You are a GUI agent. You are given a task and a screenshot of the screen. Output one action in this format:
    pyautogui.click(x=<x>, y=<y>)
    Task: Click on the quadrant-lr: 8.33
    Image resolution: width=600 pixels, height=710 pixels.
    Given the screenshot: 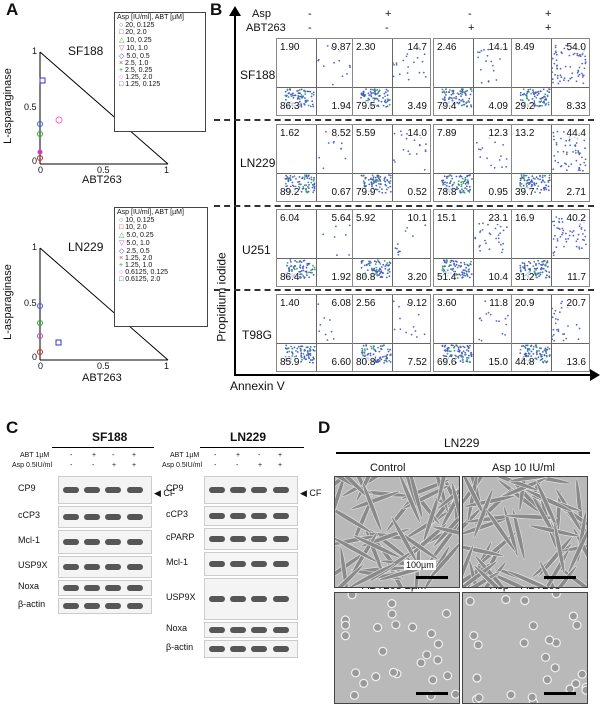 What is the action you would take?
    pyautogui.click(x=576, y=106)
    